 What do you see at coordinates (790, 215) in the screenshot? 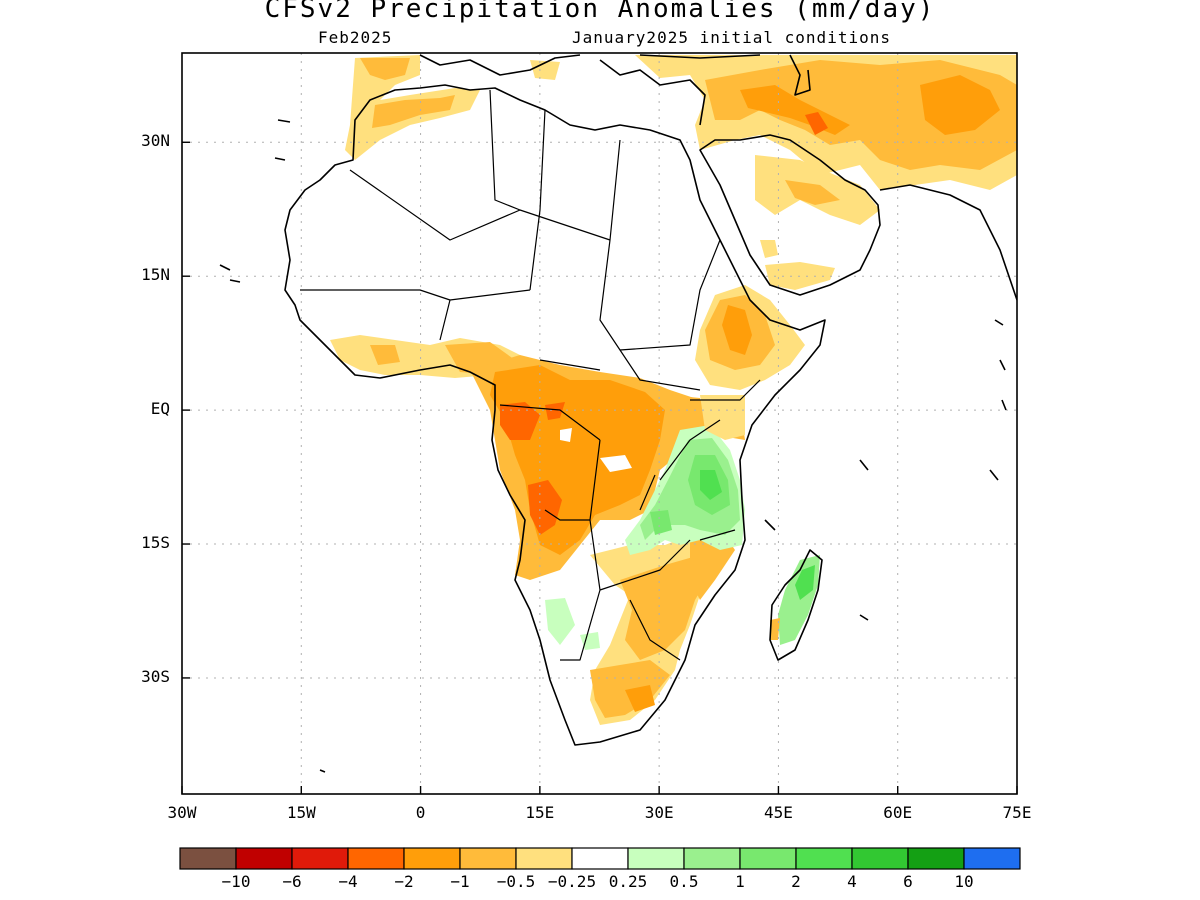
I see `arabian-peninsula-coastline` at bounding box center [790, 215].